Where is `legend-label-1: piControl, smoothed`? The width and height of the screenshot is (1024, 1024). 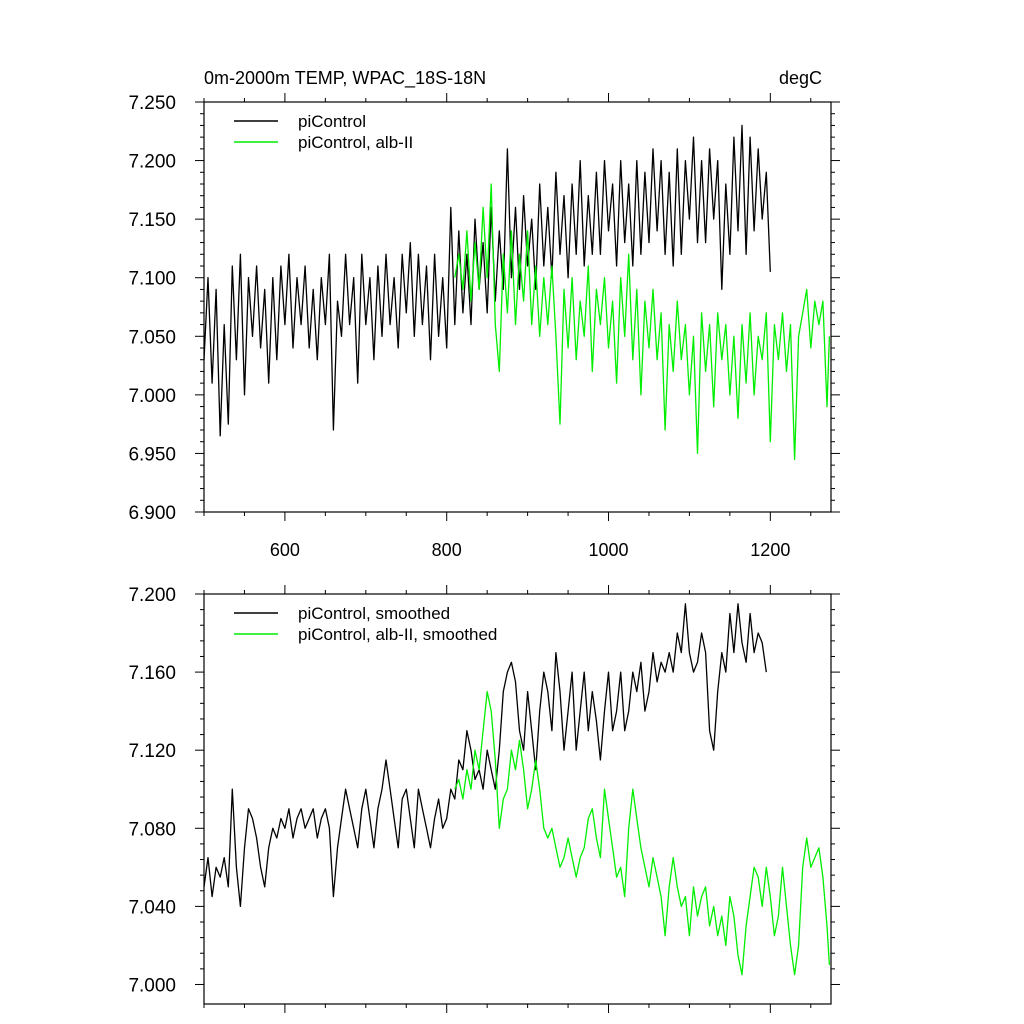 legend-label-1: piControl, smoothed is located at coordinates (374, 613).